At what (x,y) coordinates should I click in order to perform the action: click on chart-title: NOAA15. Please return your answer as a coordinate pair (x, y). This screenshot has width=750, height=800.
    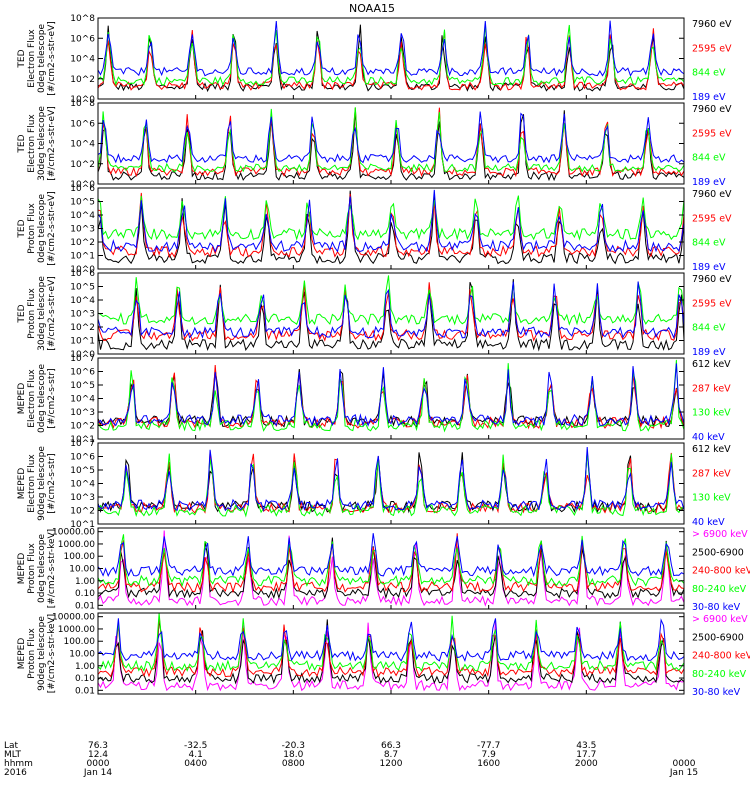
    Looking at the image, I should click on (372, 8).